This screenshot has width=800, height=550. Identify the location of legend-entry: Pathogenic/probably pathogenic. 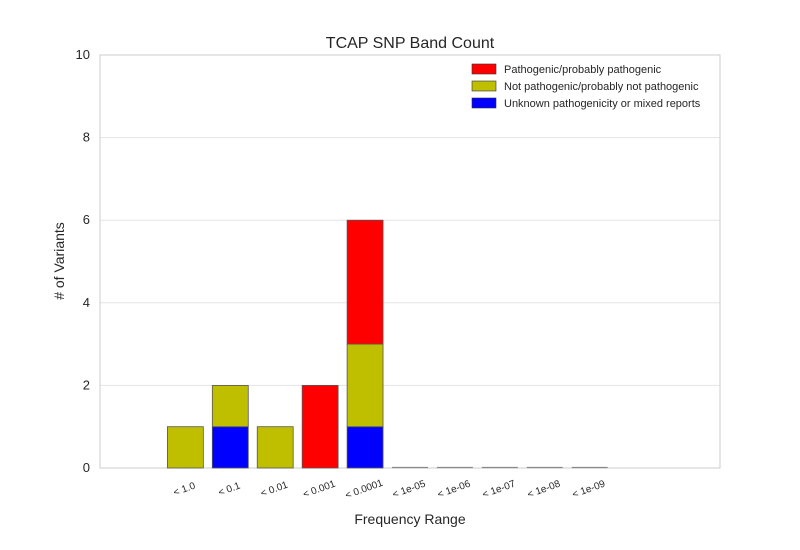
(583, 70).